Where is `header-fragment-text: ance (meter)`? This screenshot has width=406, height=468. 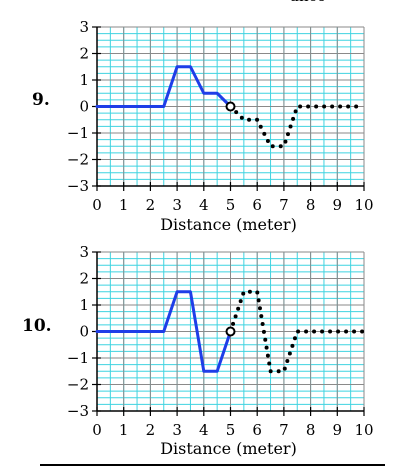
header-fragment-text: ance (meter) is located at coordinates (318, 4).